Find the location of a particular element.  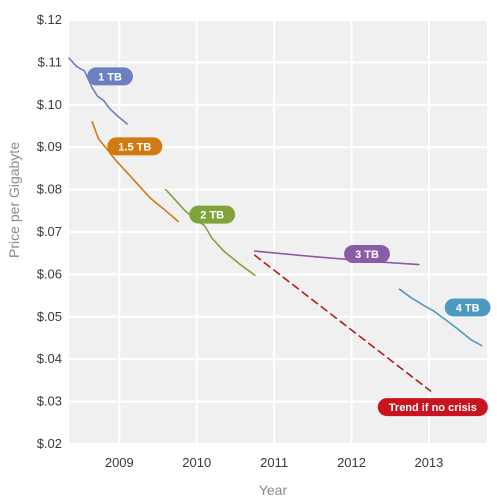

series-label-3-tb: 3 TB is located at coordinates (367, 254).